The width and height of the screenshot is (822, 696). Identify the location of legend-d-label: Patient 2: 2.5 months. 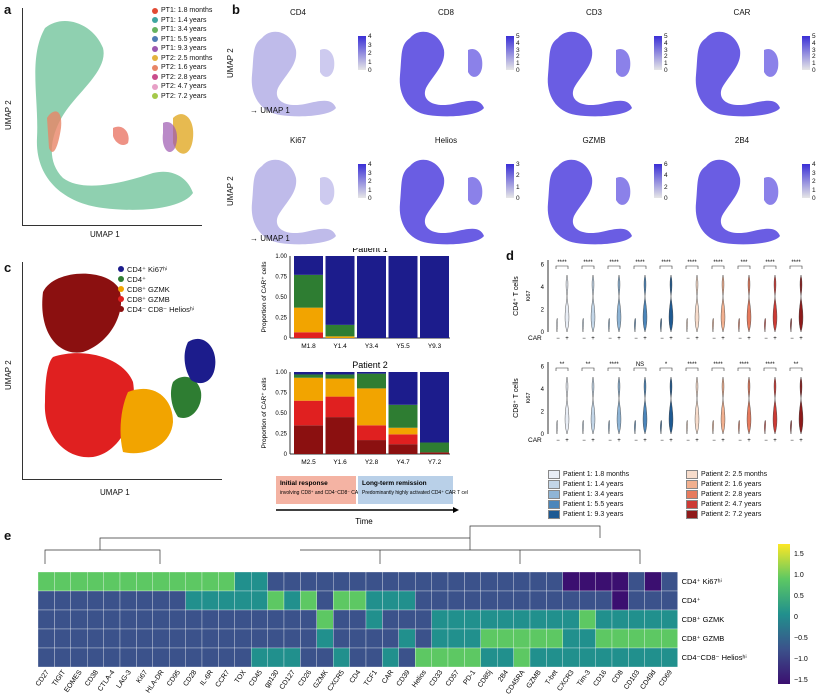
(734, 474).